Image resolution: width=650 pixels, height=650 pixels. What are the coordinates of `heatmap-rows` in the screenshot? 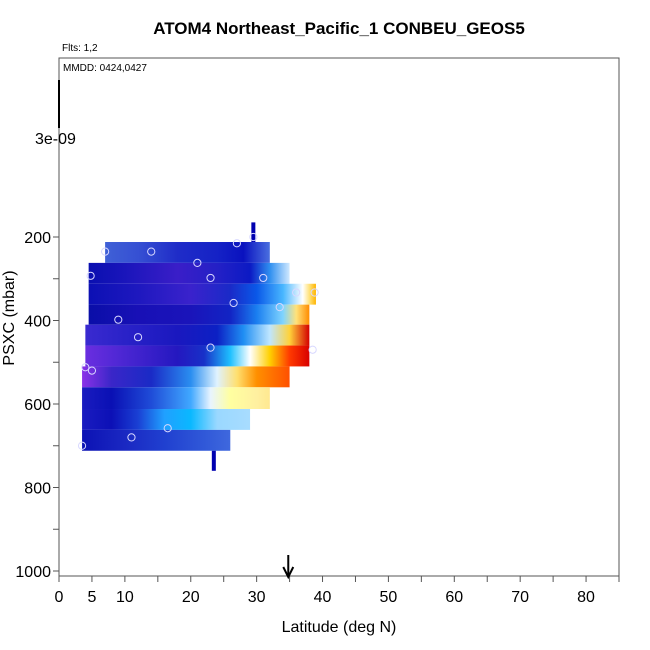 It's located at (199, 346).